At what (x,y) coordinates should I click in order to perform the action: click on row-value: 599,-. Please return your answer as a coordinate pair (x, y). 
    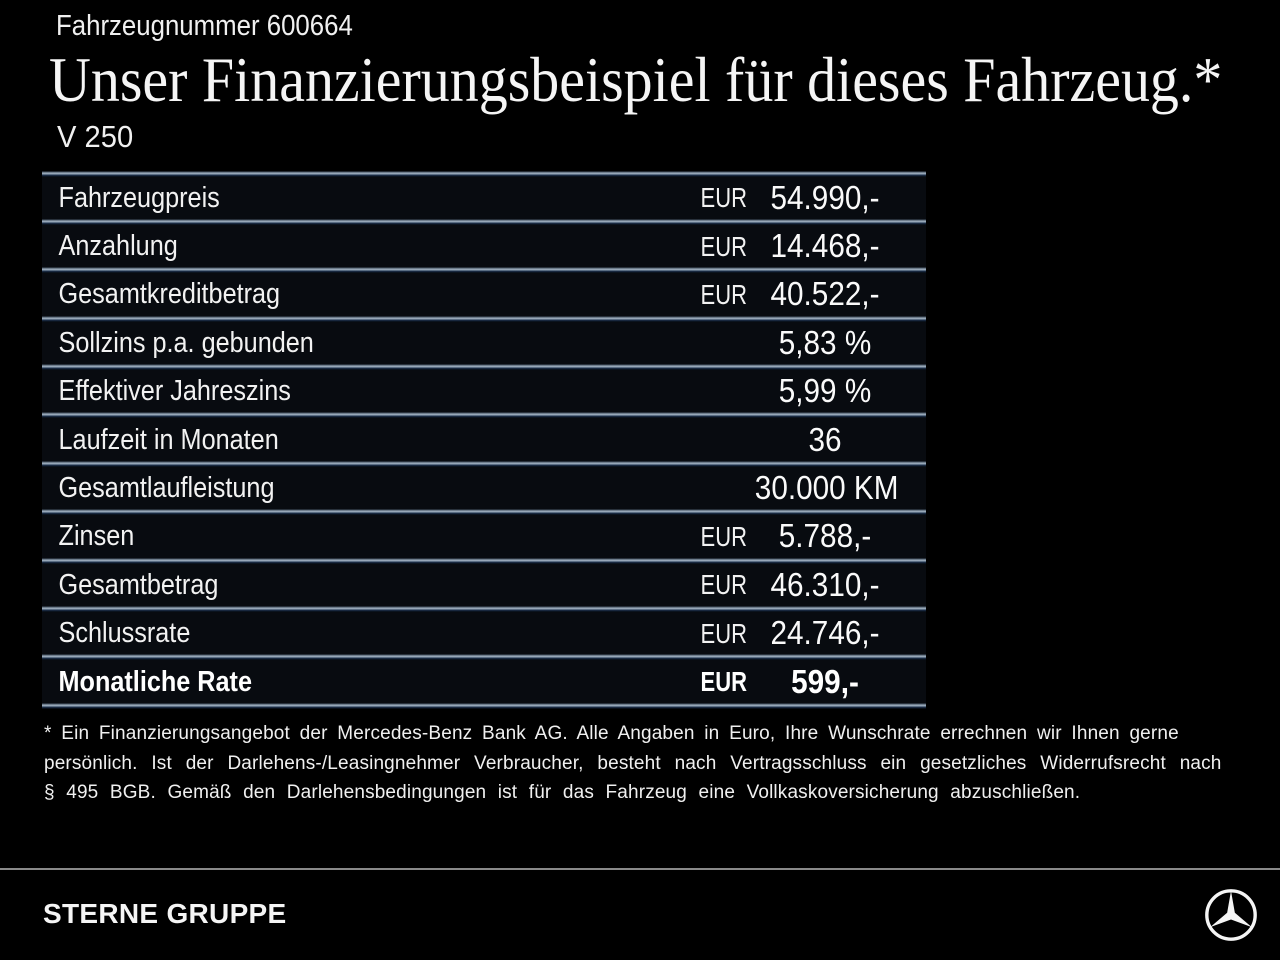
    Looking at the image, I should click on (825, 681).